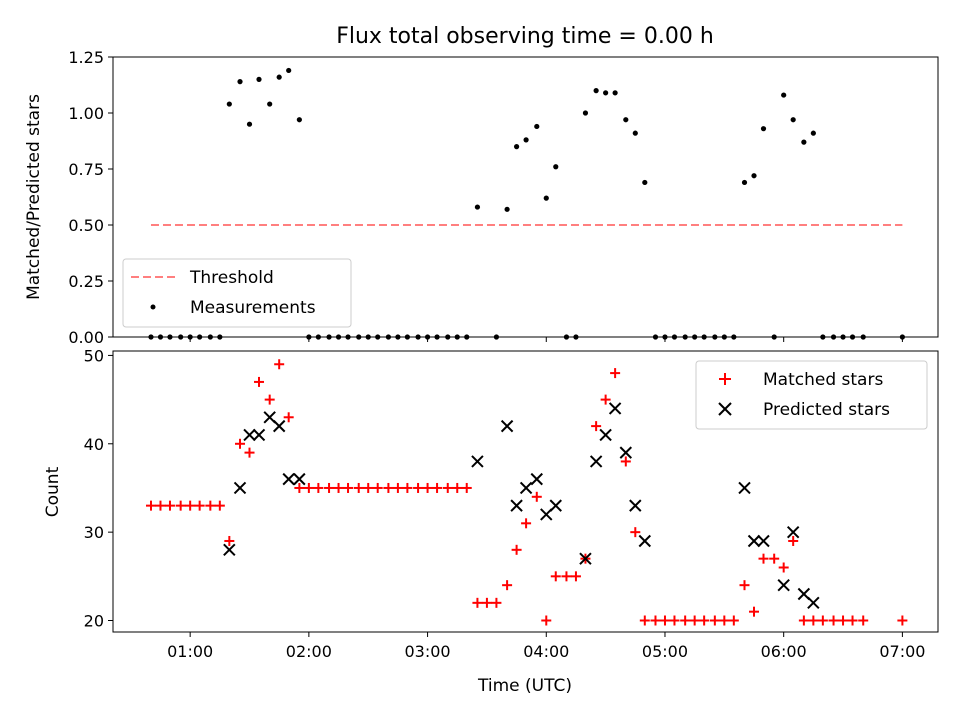  What do you see at coordinates (86, 57) in the screenshot?
I see `ratio-y-tick-label: 1.25` at bounding box center [86, 57].